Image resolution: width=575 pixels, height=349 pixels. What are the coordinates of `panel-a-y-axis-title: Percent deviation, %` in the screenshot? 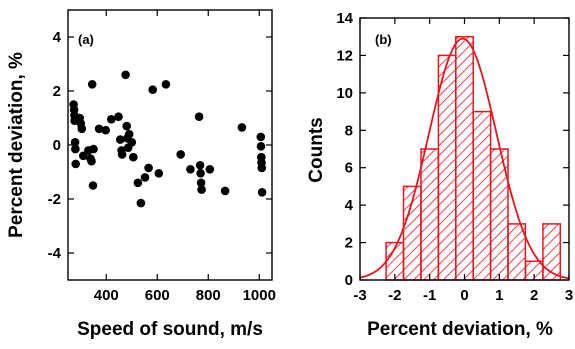 It's located at (16, 145).